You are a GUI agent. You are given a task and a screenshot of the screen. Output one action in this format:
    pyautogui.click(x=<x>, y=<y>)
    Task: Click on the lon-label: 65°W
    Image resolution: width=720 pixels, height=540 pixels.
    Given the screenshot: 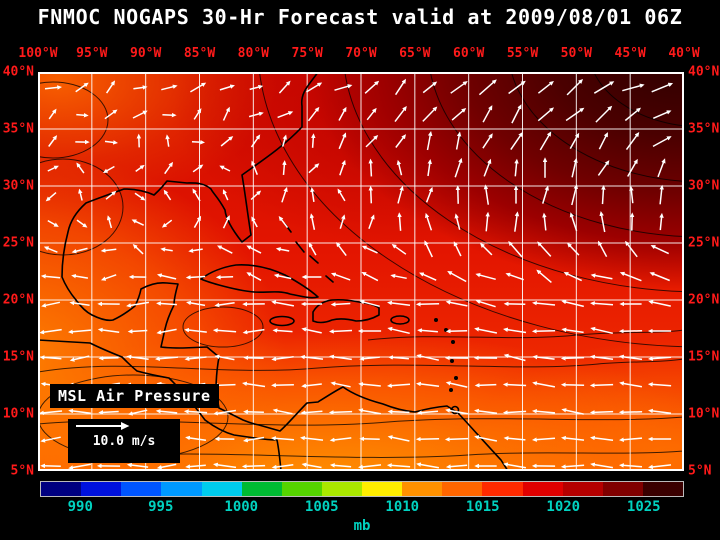 What is the action you would take?
    pyautogui.click(x=415, y=53)
    